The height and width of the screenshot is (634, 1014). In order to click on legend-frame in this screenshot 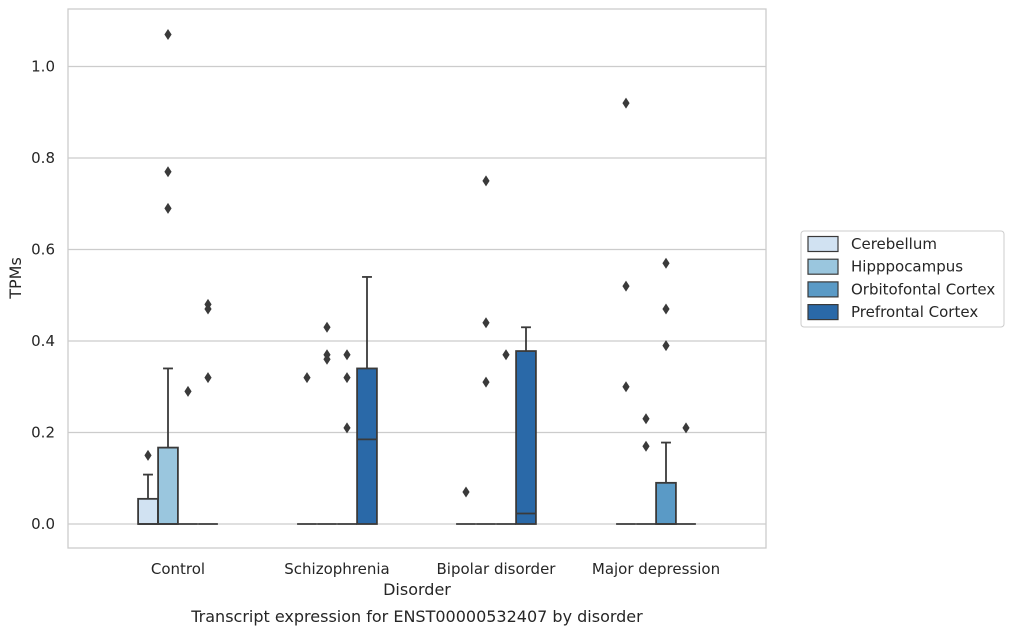, I will do `click(902, 279)`.